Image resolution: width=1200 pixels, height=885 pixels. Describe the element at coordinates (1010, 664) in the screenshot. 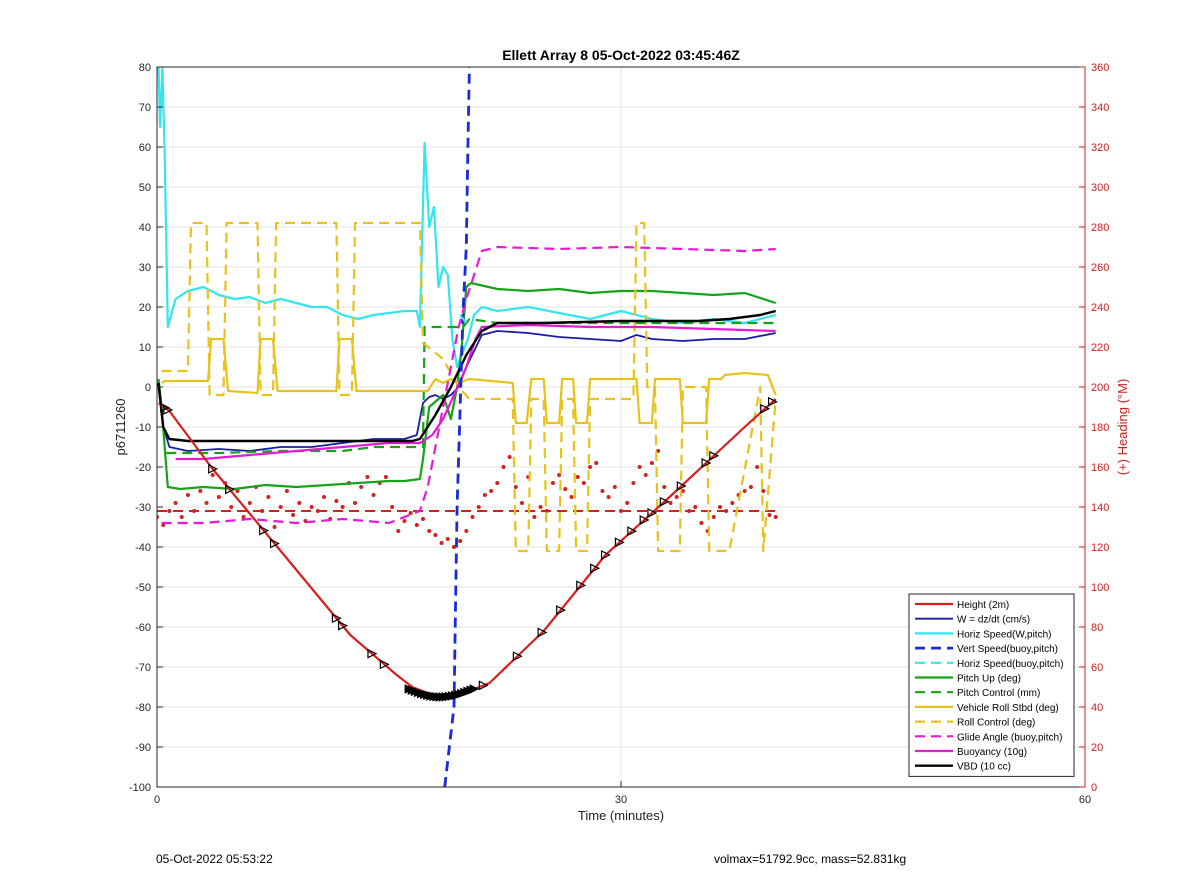

I see `legend-label: Horiz Speed(buoy,pitch)` at that location.